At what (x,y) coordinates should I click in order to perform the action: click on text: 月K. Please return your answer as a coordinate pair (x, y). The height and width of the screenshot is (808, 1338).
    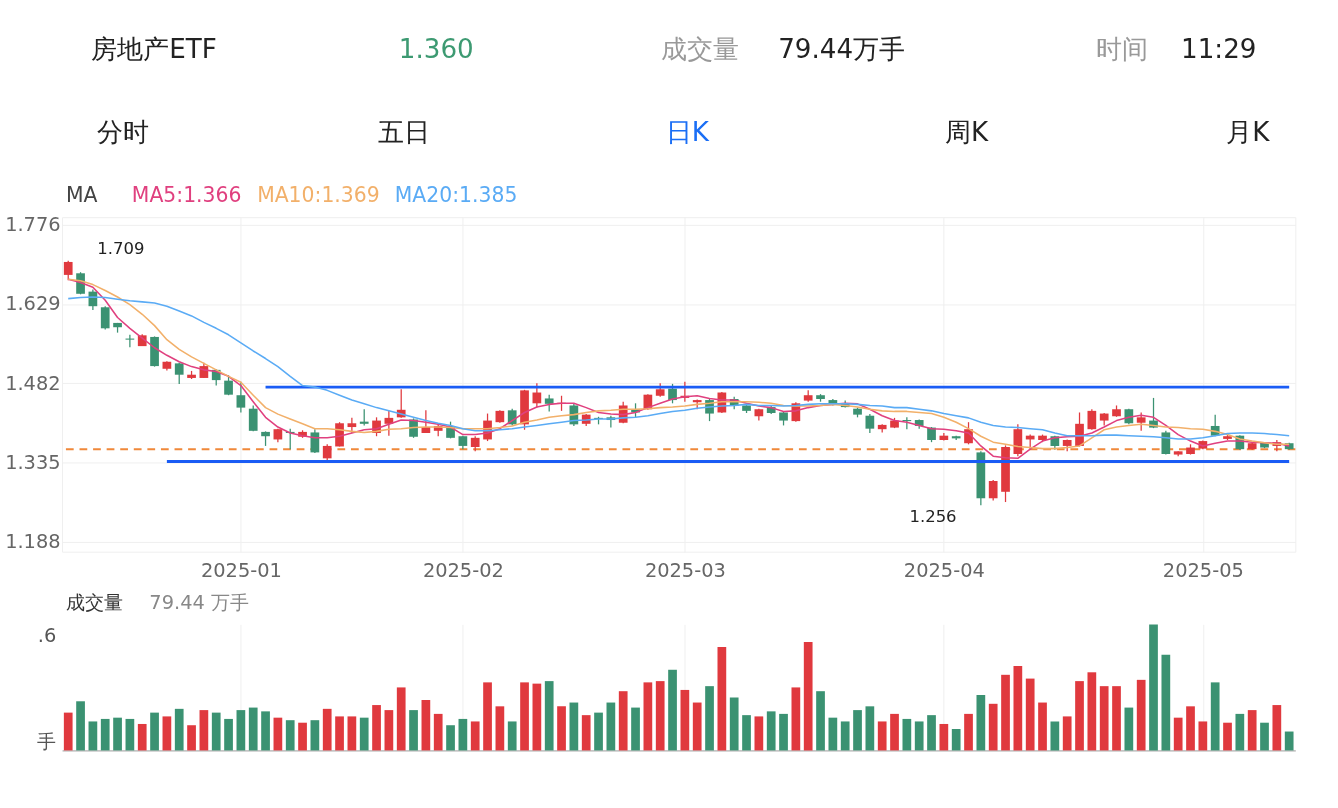
    Looking at the image, I should click on (1248, 131).